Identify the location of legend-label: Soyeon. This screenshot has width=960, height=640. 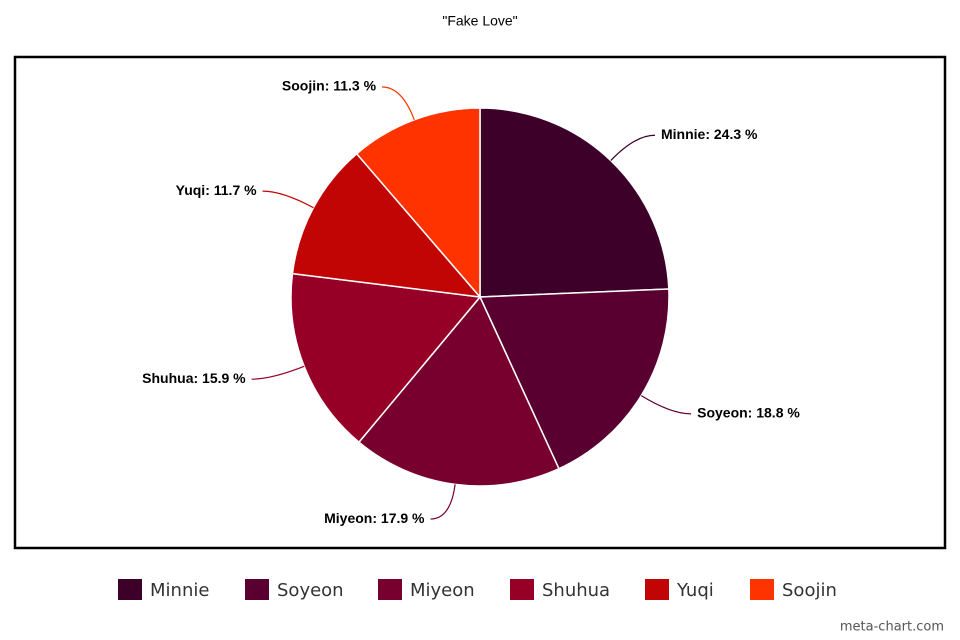
(310, 590).